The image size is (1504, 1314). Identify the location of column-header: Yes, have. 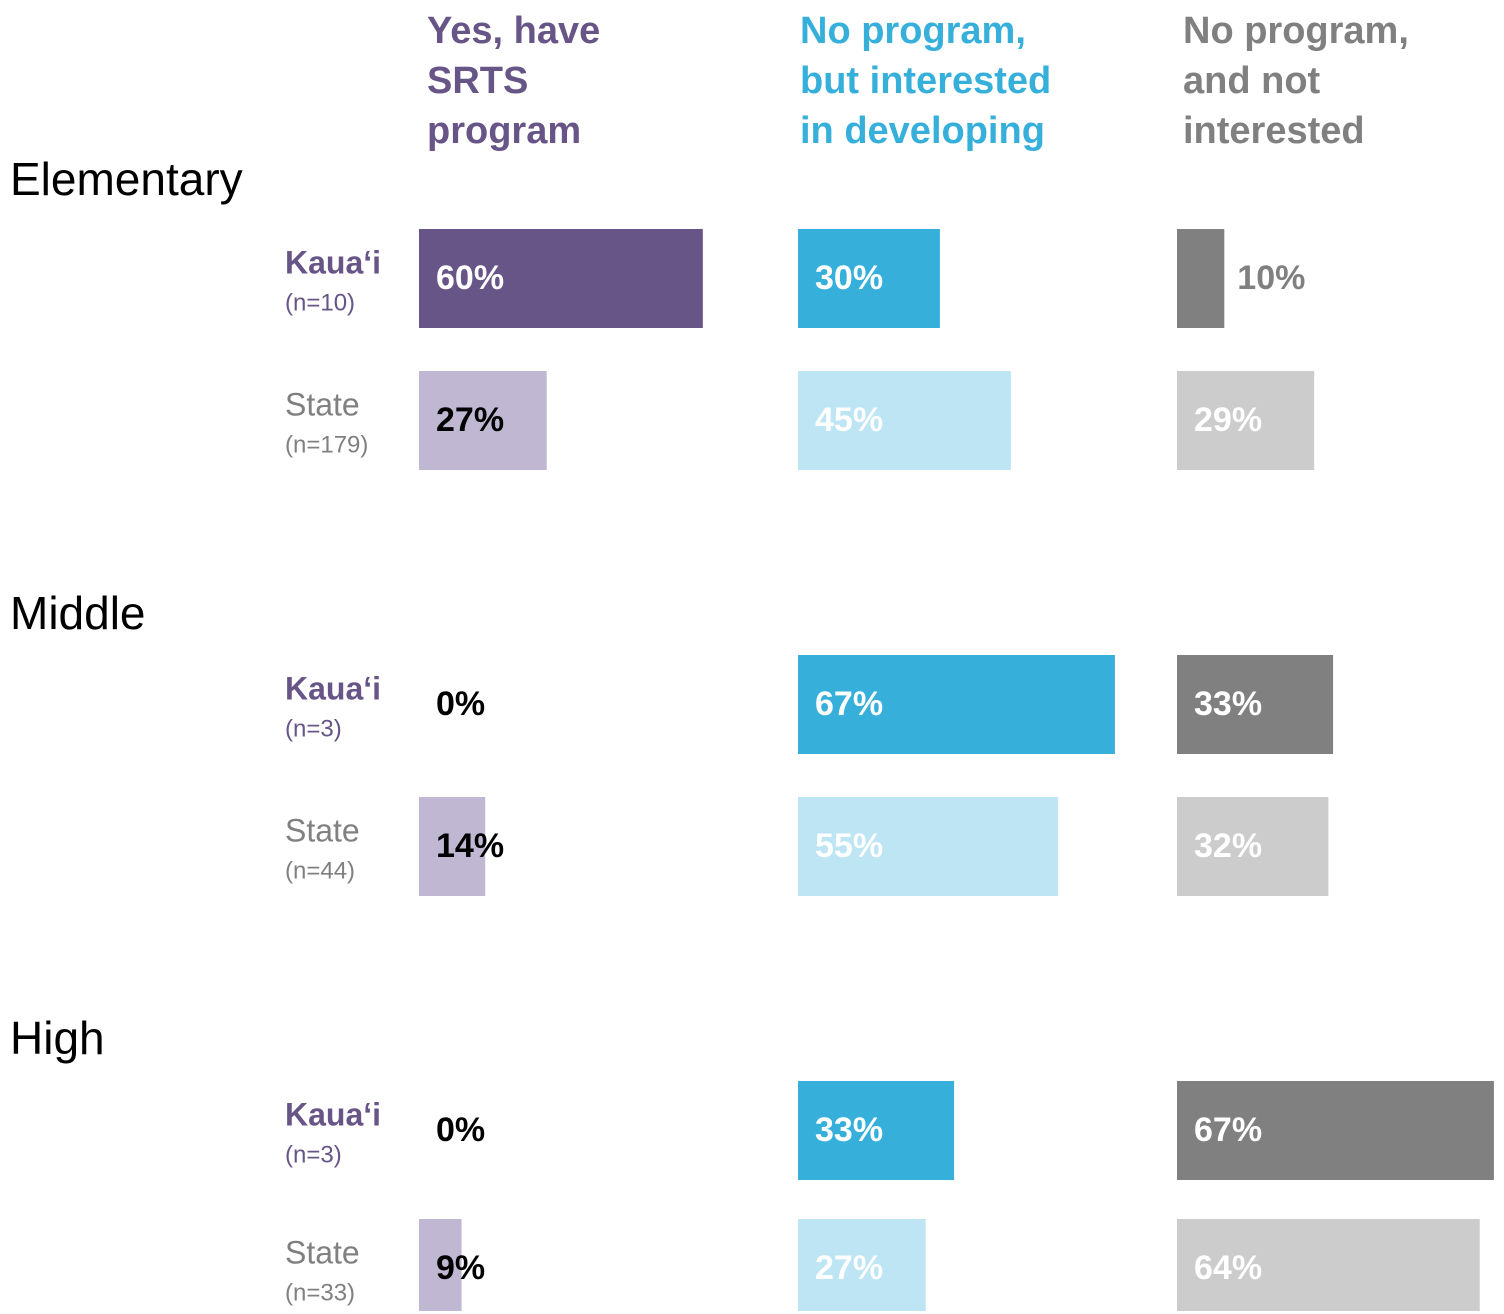
(513, 31).